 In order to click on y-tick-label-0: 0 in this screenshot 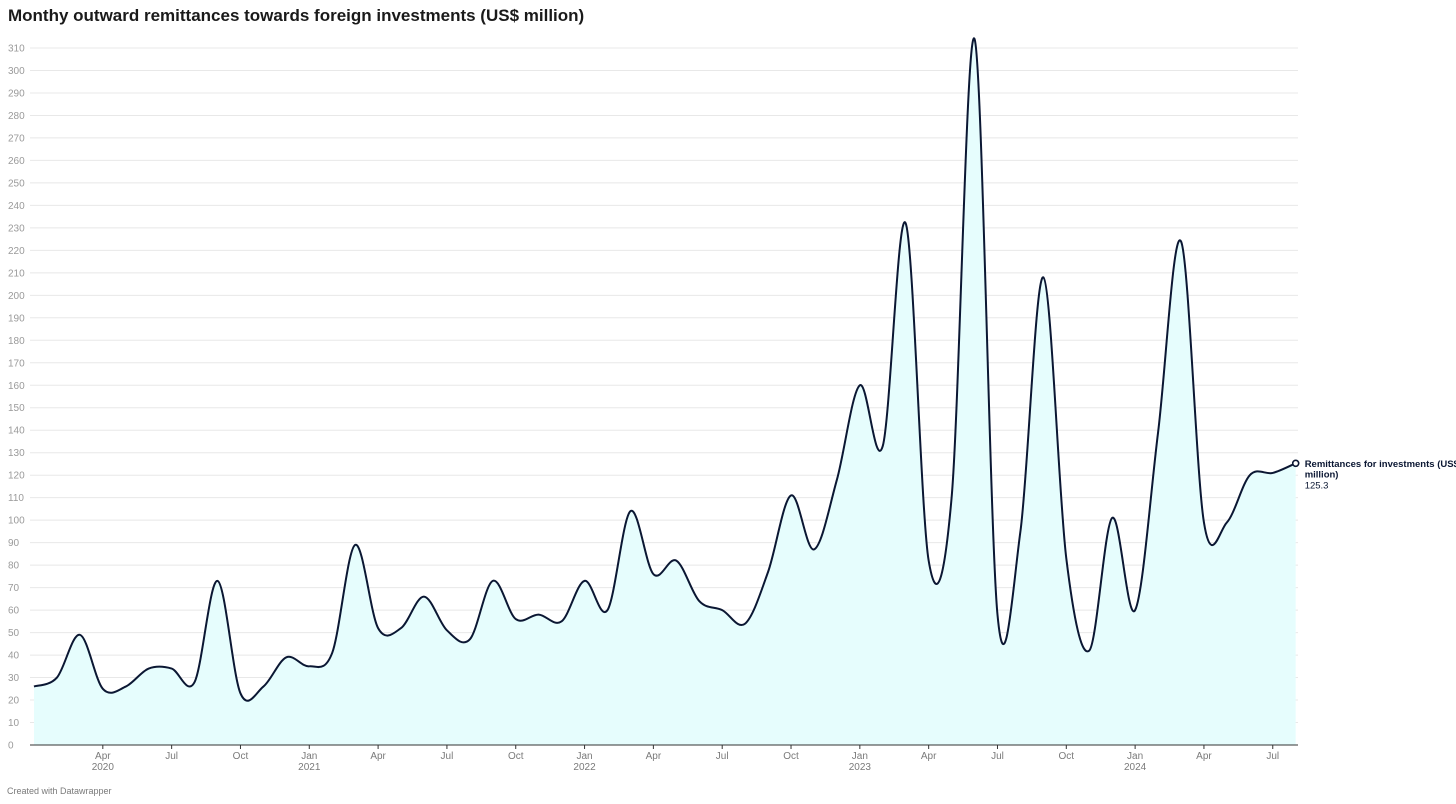, I will do `click(11, 746)`.